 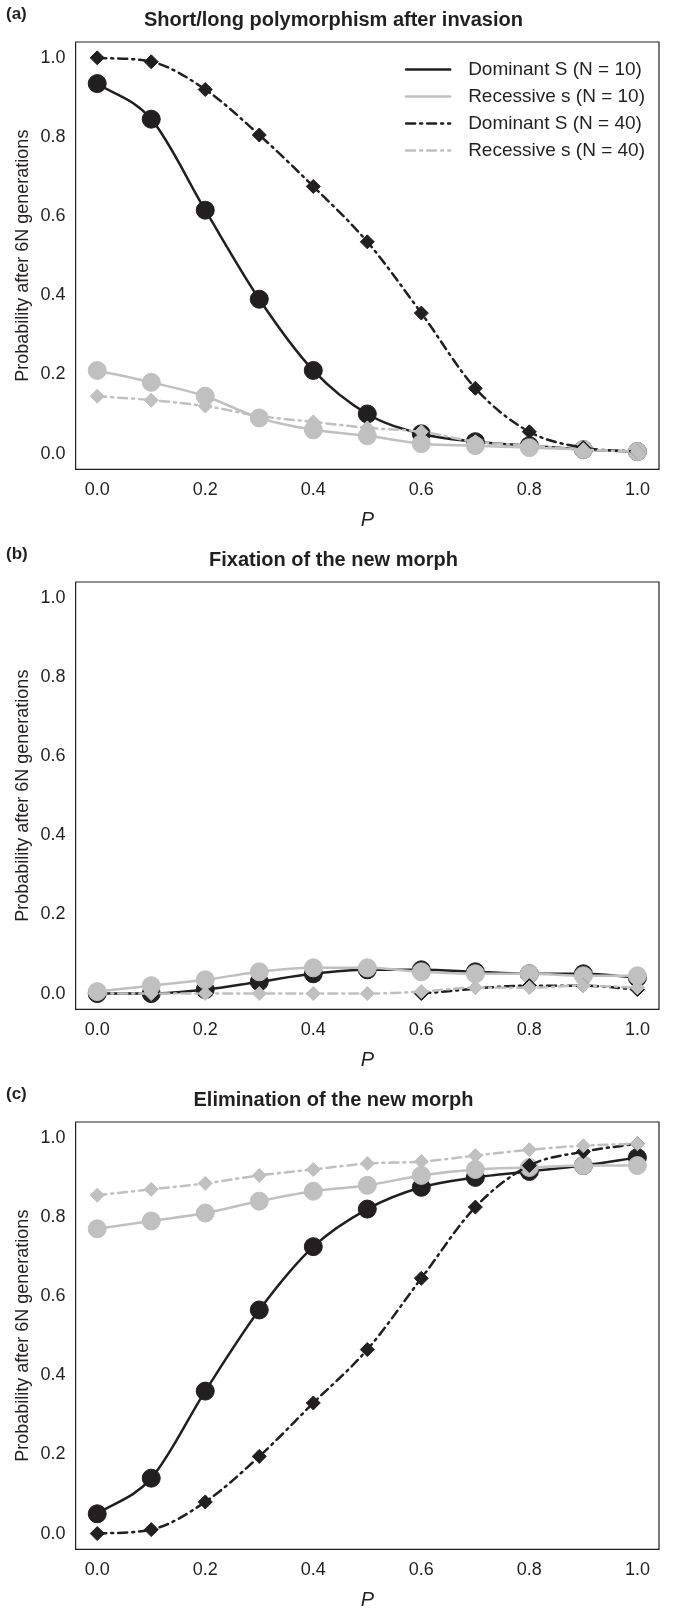 I want to click on legend-label: Dominant S (N = 10), so click(x=555, y=68).